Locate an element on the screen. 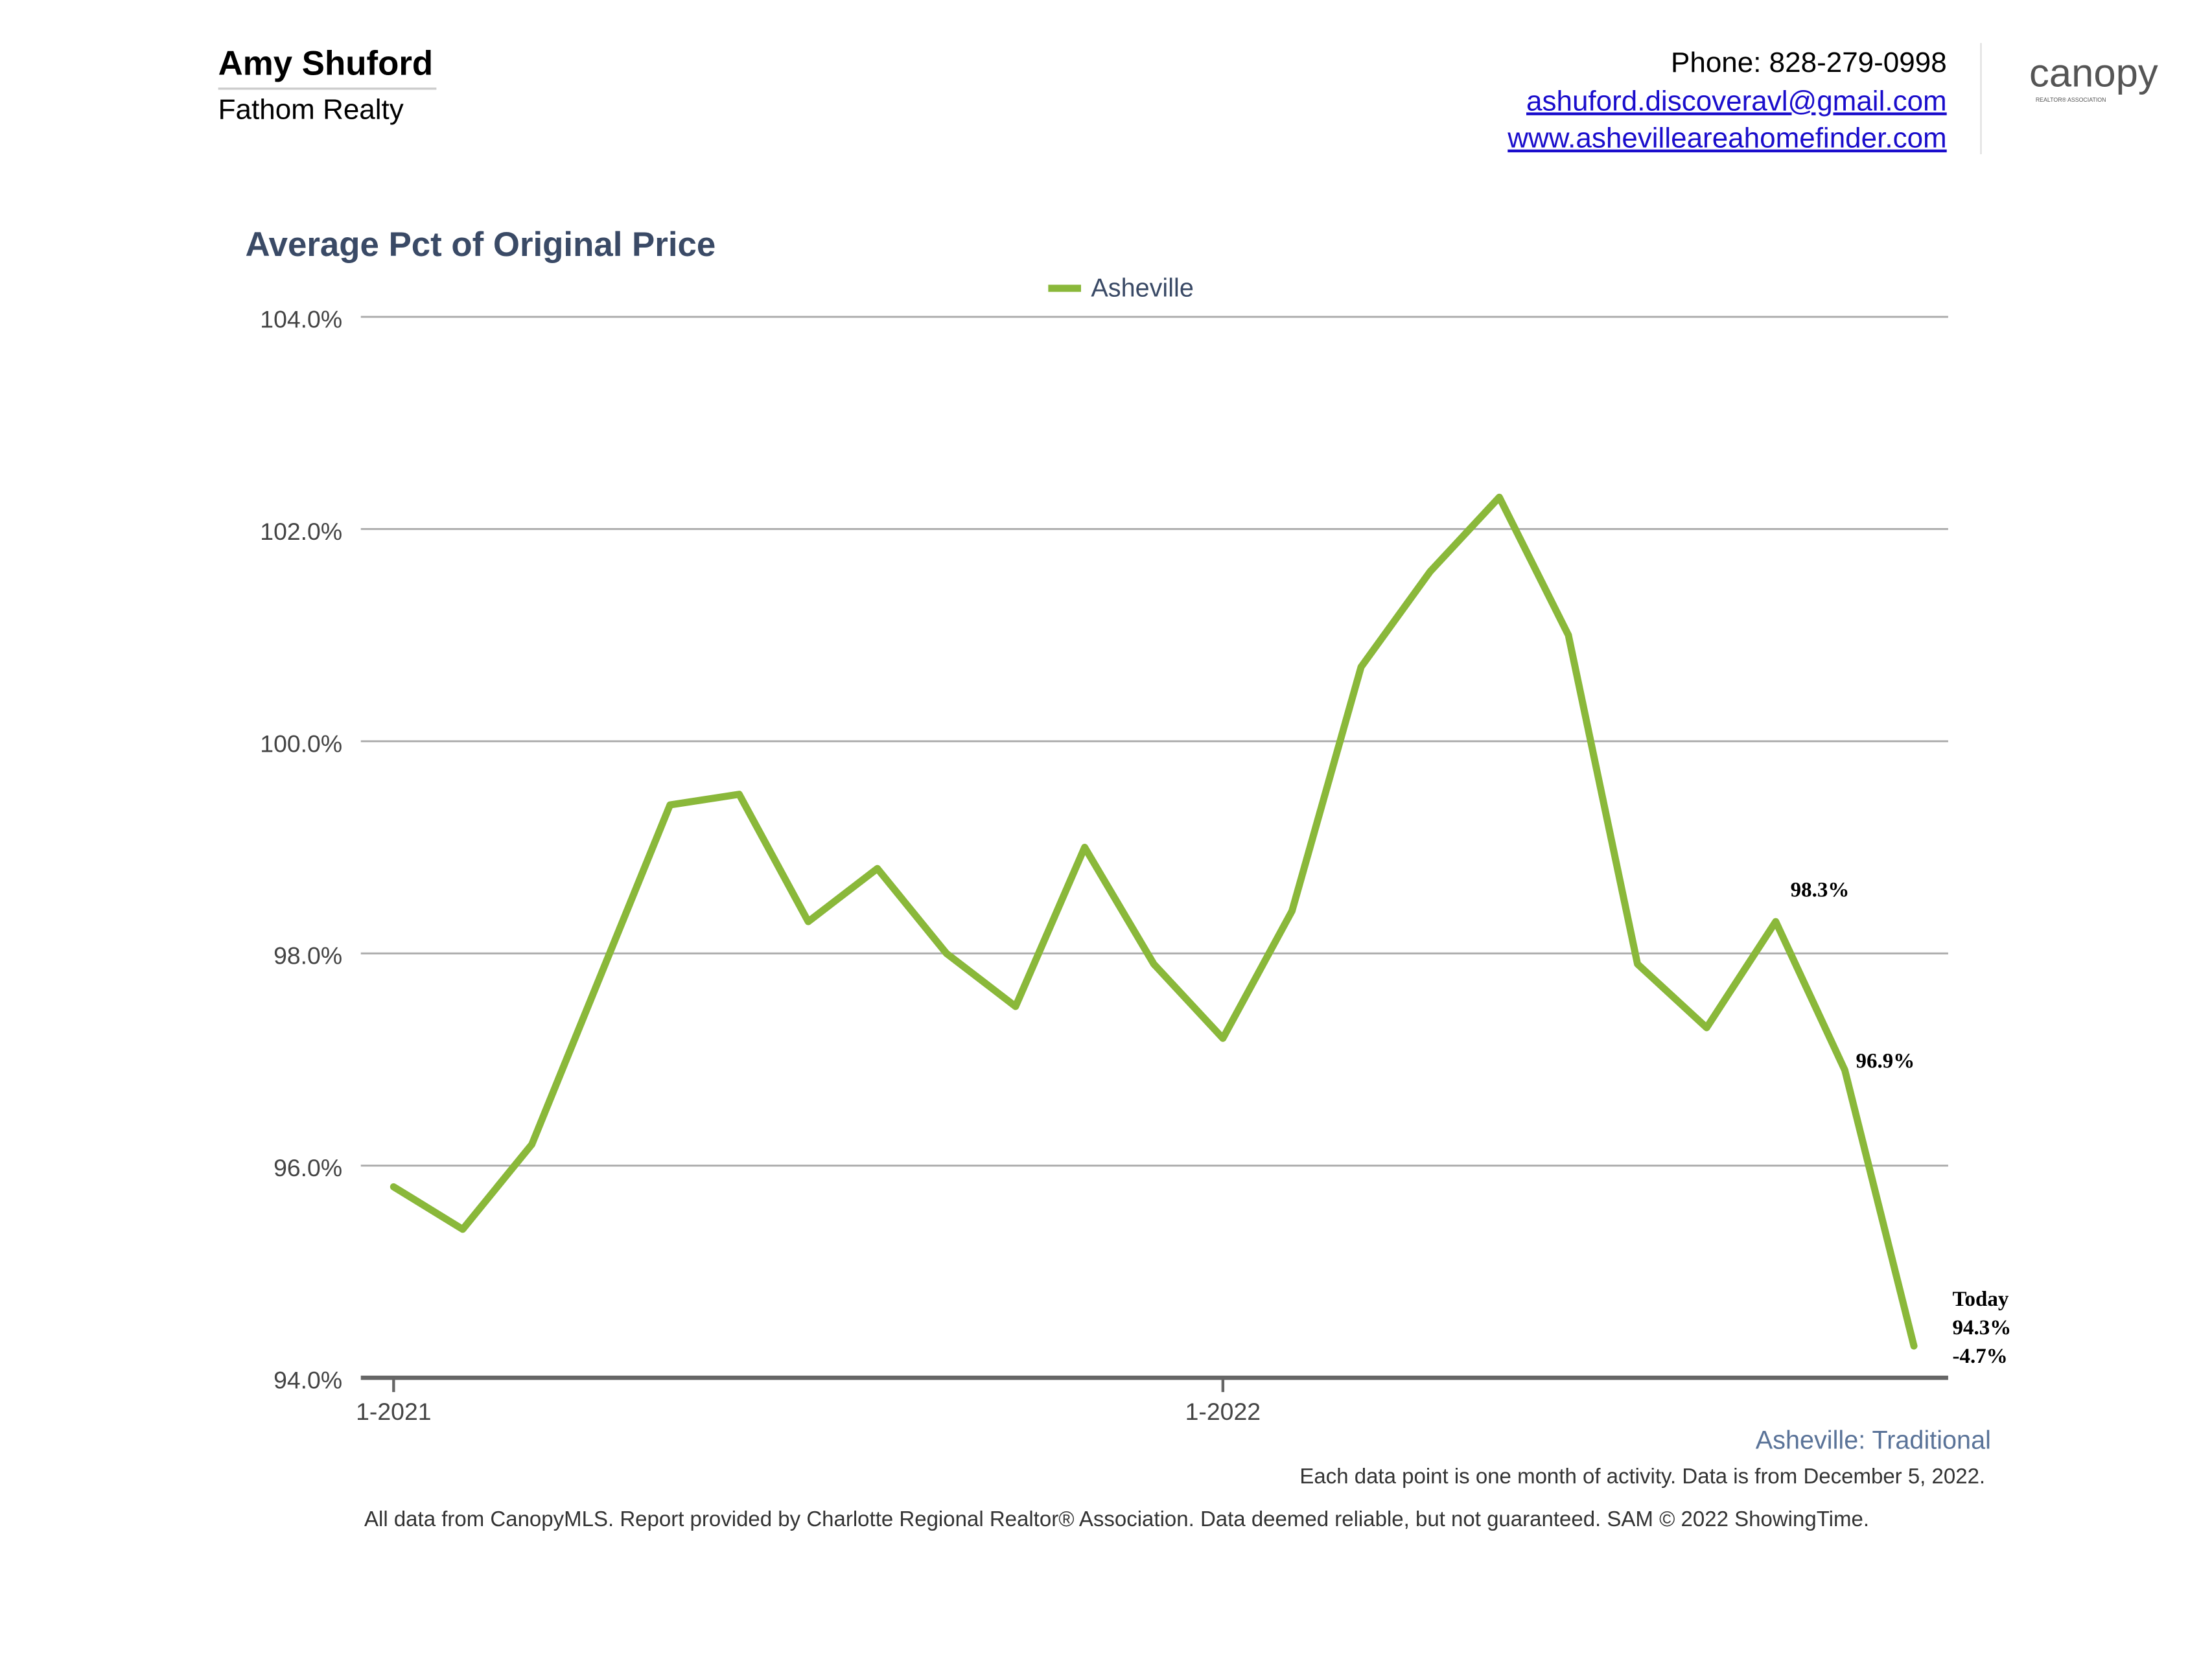 The width and height of the screenshot is (2212, 1659). website-link: www.ashevilleareahomefinder.com is located at coordinates (1726, 138).